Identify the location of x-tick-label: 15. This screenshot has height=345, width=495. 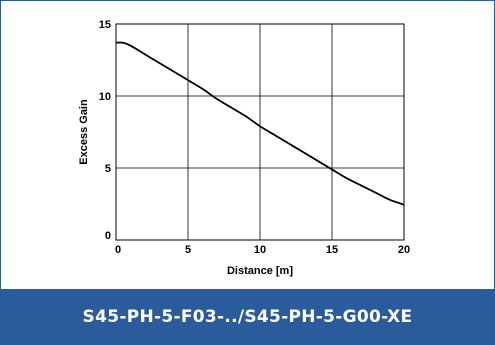
(332, 250).